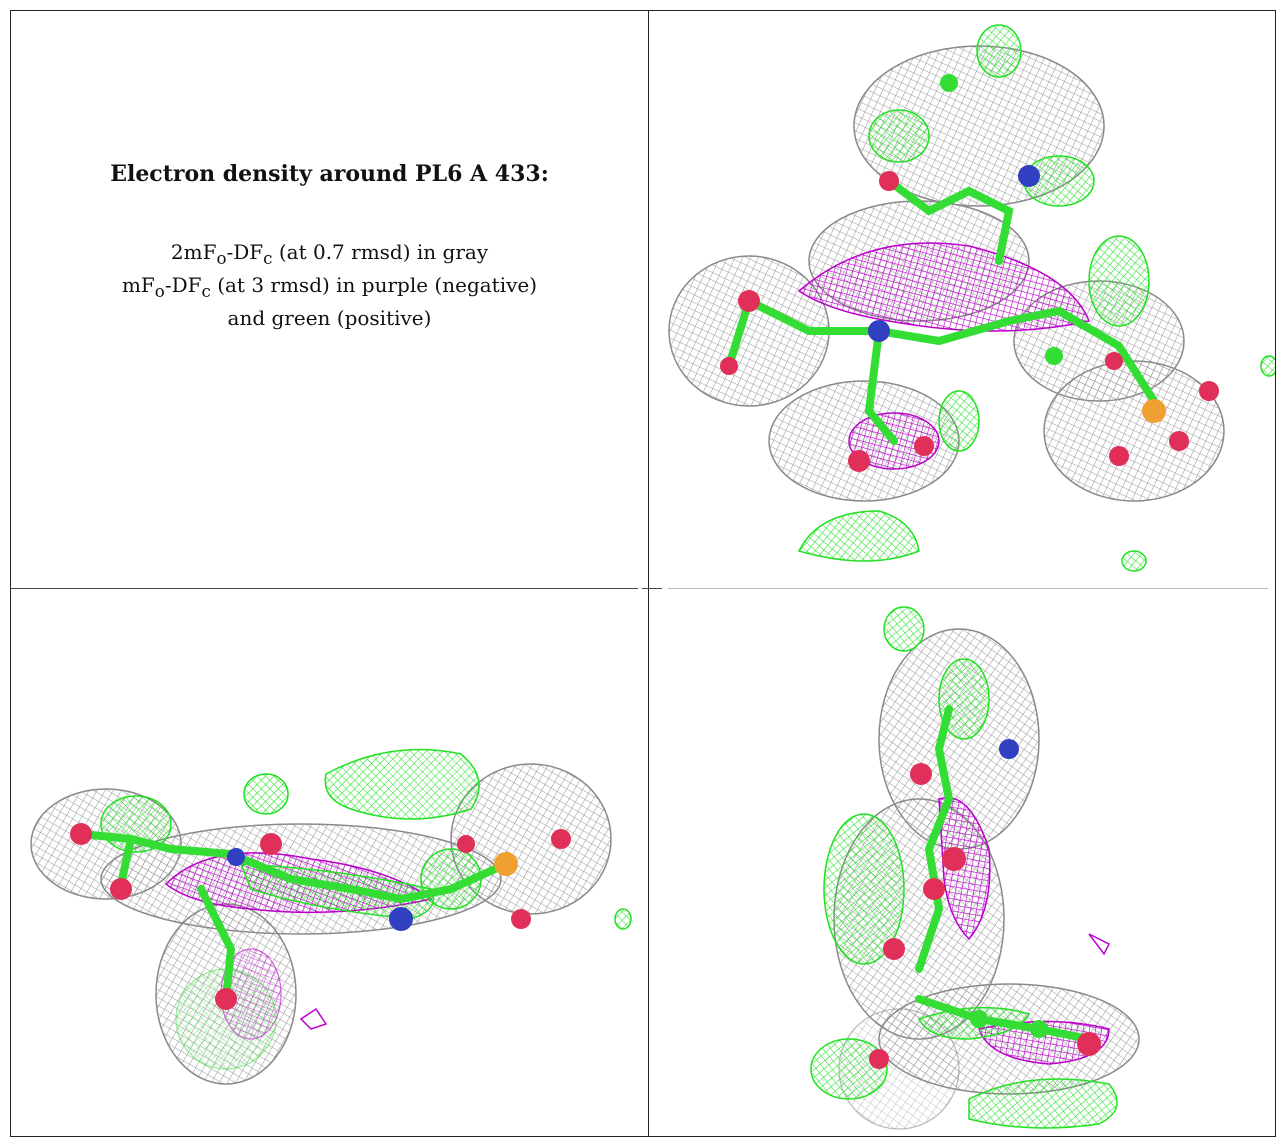  Describe the element at coordinates (643, 1136) in the screenshot. I see `table-border-bottom` at that location.